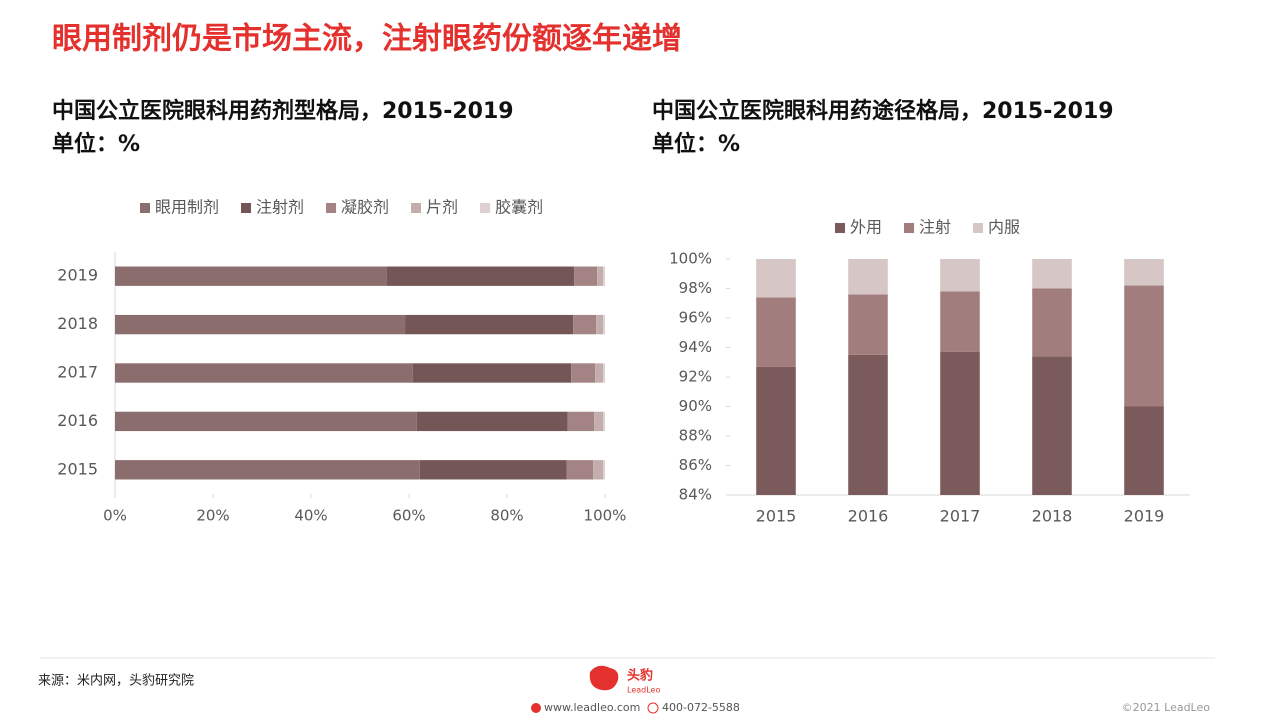 Image resolution: width=1280 pixels, height=720 pixels. What do you see at coordinates (506, 516) in the screenshot?
I see `x-tick-label: 80%` at bounding box center [506, 516].